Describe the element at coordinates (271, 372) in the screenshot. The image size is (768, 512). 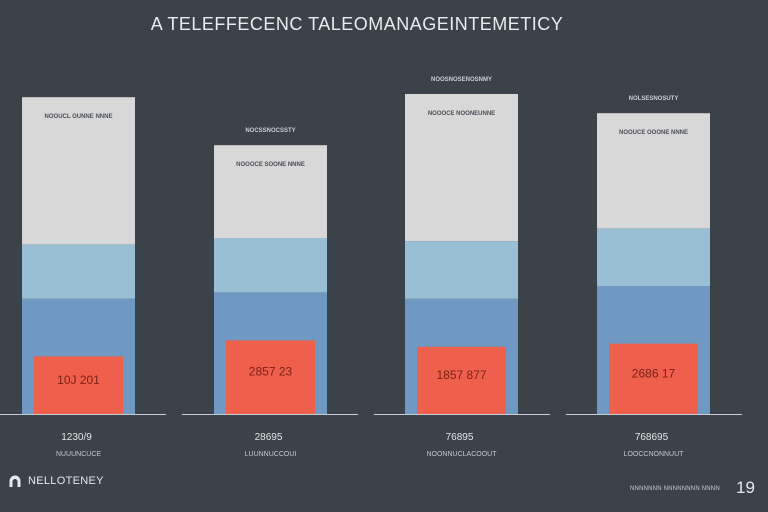
I see `highlight-label-2: 2857 23` at that location.